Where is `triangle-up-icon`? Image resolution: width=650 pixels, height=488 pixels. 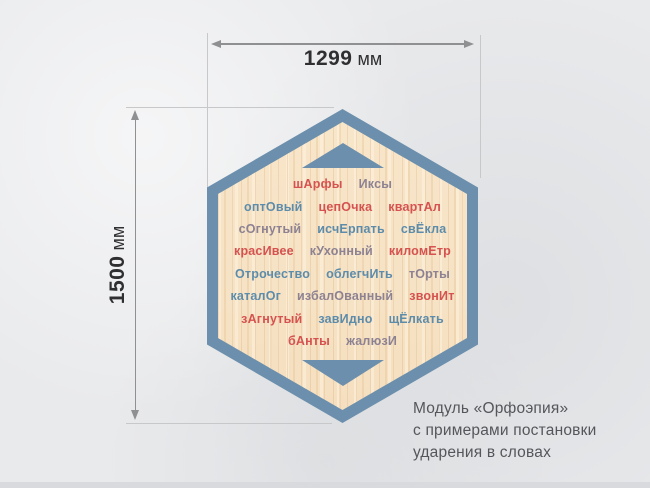
triangle-up-icon is located at coordinates (342, 155).